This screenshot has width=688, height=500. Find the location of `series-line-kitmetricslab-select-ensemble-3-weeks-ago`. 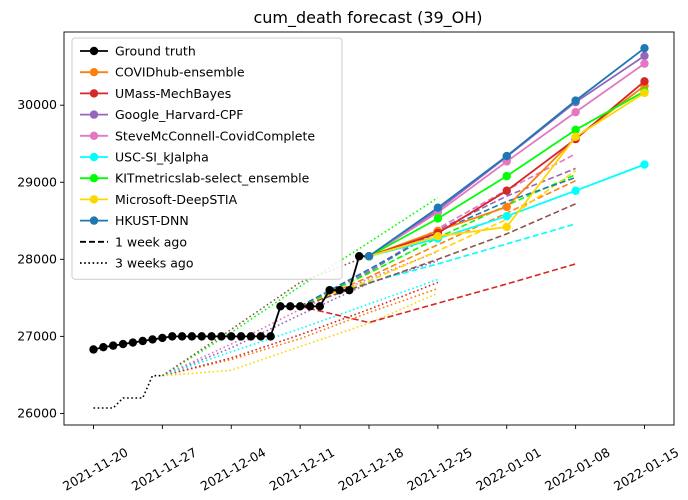

series-line-kitmetricslab-select-ensemble-3-weeks-ago is located at coordinates (300, 287).